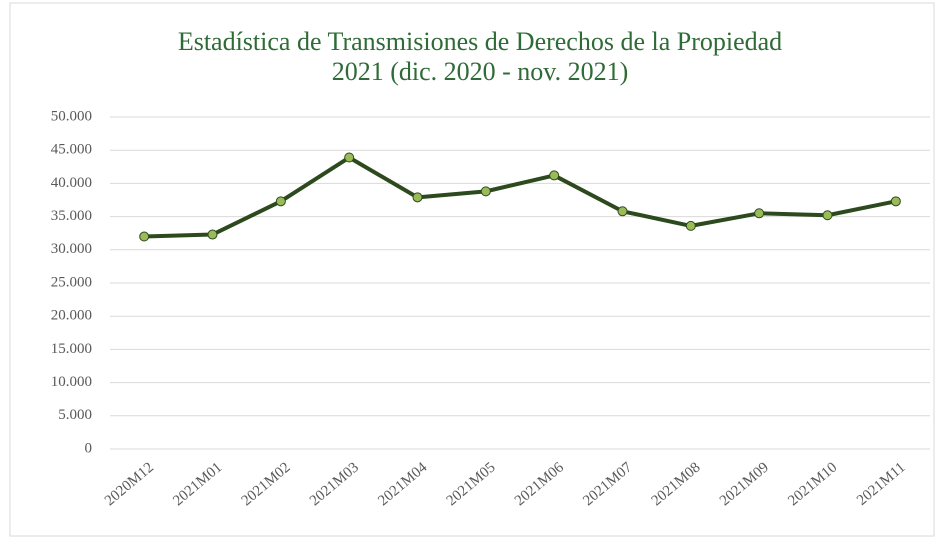 Image resolution: width=939 pixels, height=540 pixels. Describe the element at coordinates (71, 150) in the screenshot. I see `y-tick-label: 45.000` at that location.